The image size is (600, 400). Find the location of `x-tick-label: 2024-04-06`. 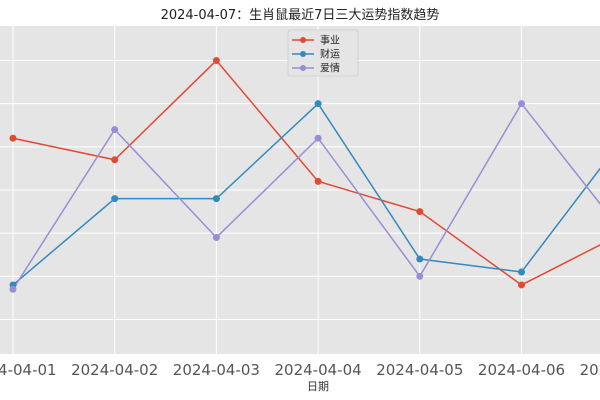

x-tick-label: 2024-04-06 is located at coordinates (521, 370).